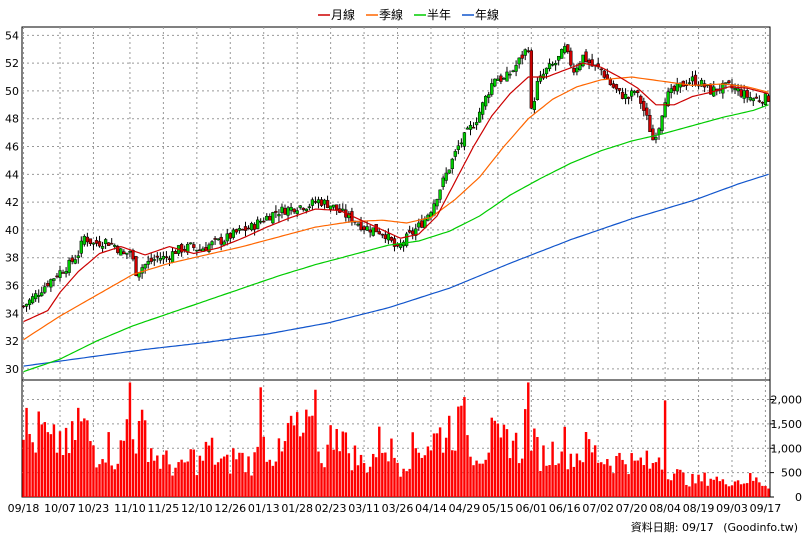  I want to click on date-tick-label: 07/02, so click(598, 508).